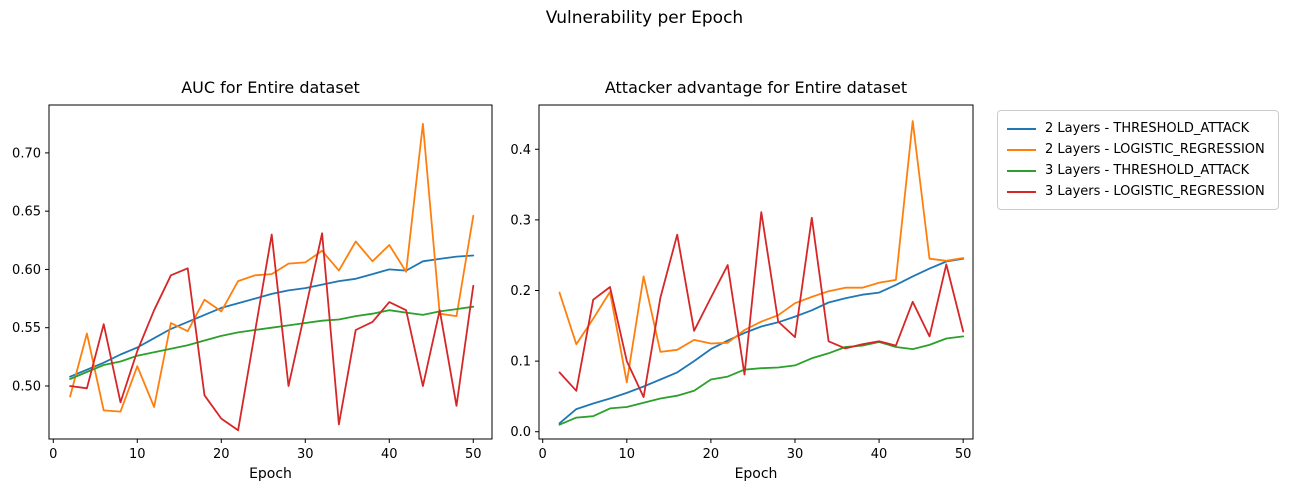 This screenshot has width=1289, height=495. I want to click on y-tick-label: 0.3, so click(520, 220).